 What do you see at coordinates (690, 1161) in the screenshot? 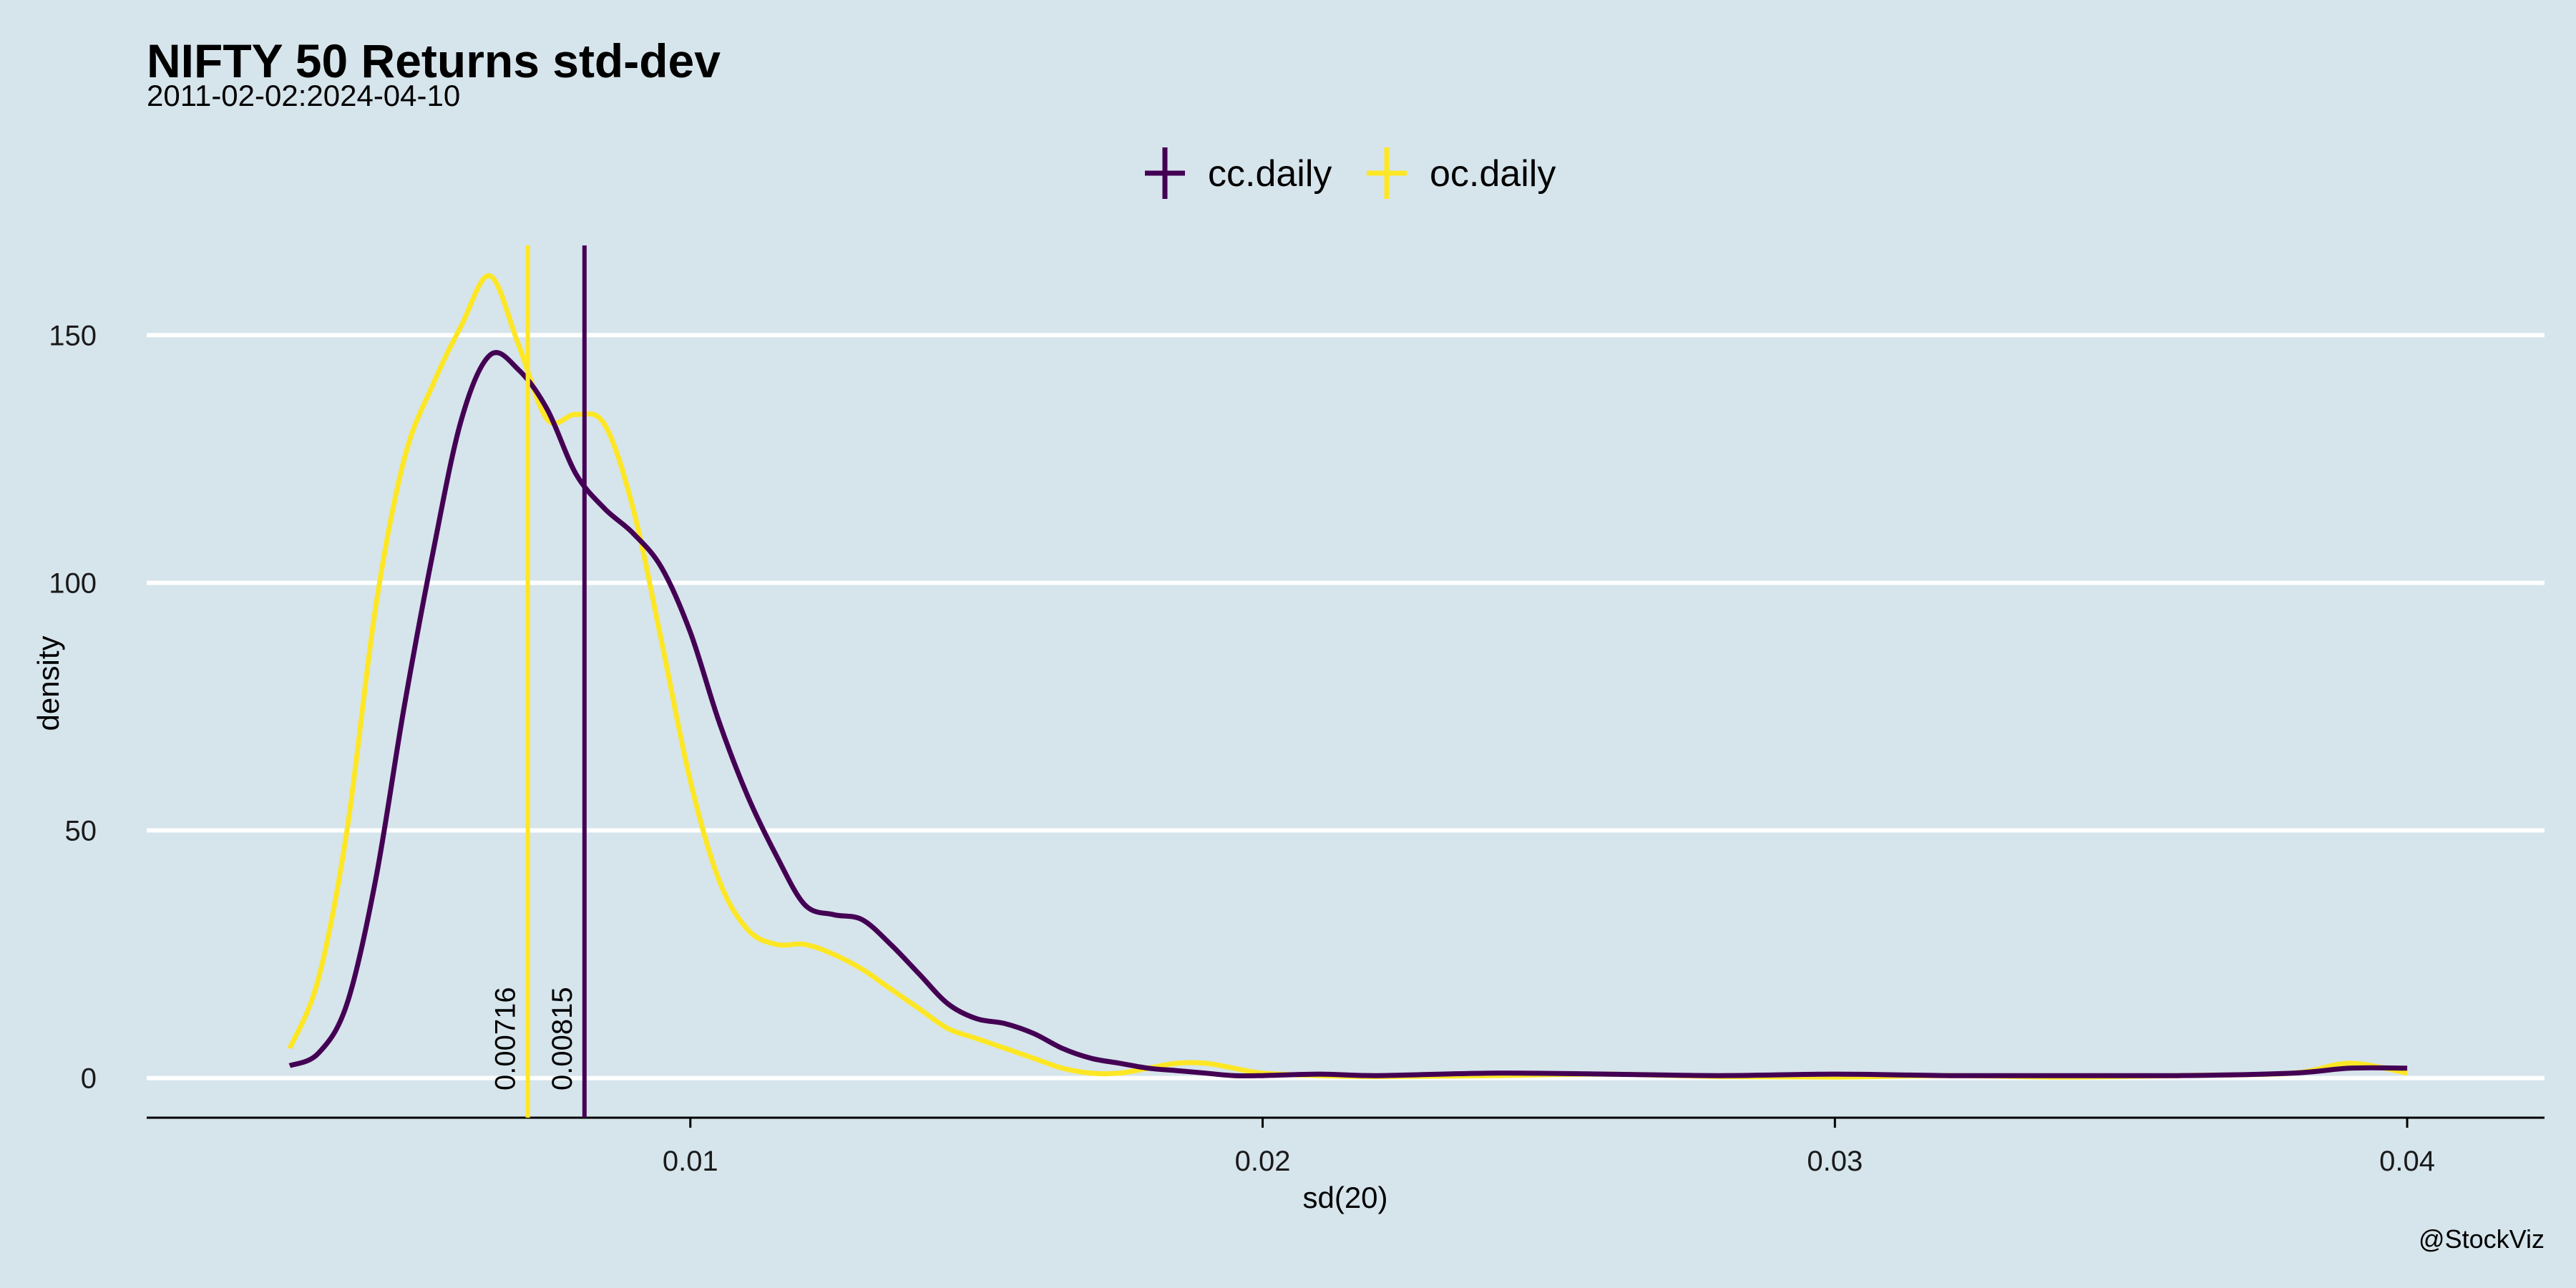
I see `x-tick-label: 0.01` at bounding box center [690, 1161].